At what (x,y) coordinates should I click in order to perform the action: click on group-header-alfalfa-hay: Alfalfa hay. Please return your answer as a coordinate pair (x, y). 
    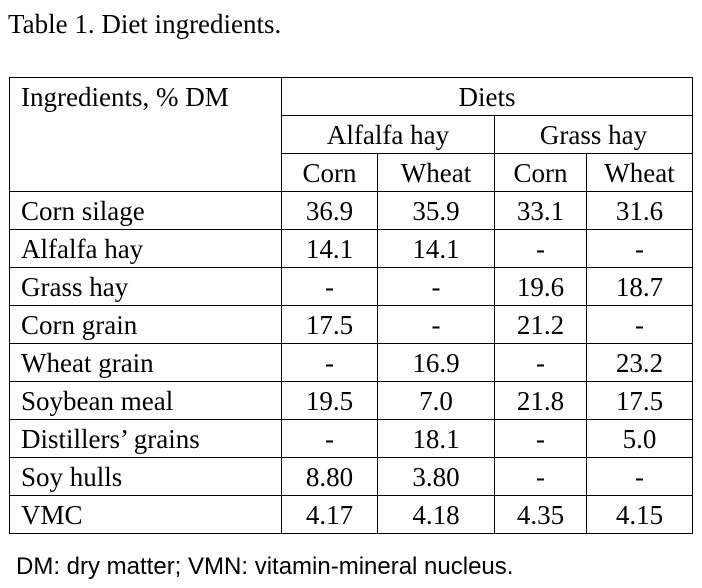
    Looking at the image, I should click on (388, 134).